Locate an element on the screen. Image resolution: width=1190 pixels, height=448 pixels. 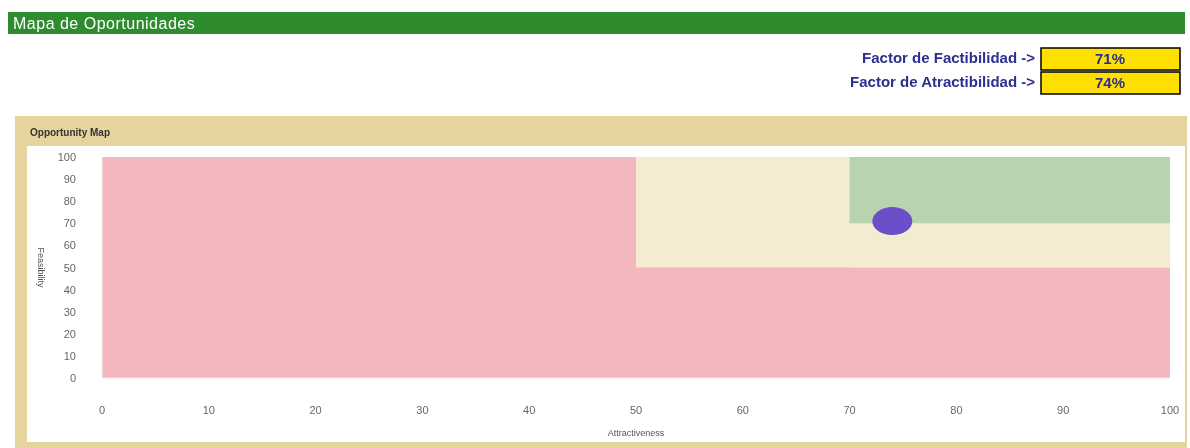
x-tick-label: 100 is located at coordinates (1170, 410).